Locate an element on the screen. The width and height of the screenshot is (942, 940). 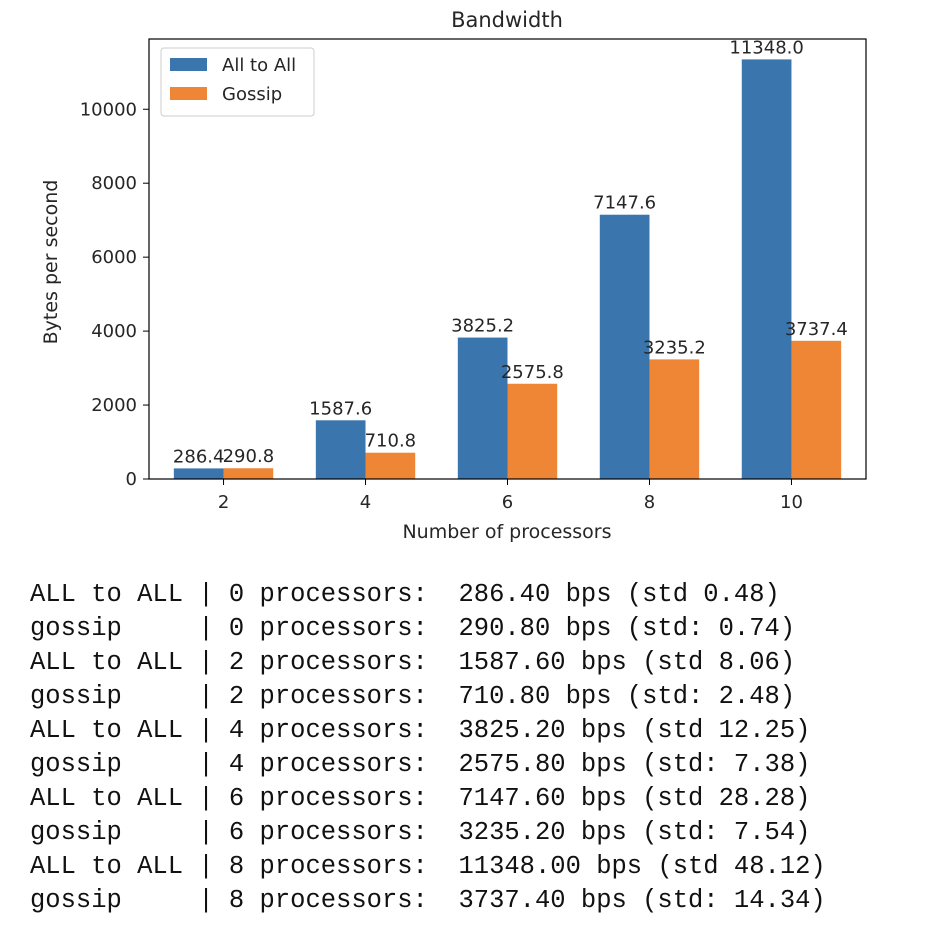
bar-value-label: 3737.4 is located at coordinates (816, 329).